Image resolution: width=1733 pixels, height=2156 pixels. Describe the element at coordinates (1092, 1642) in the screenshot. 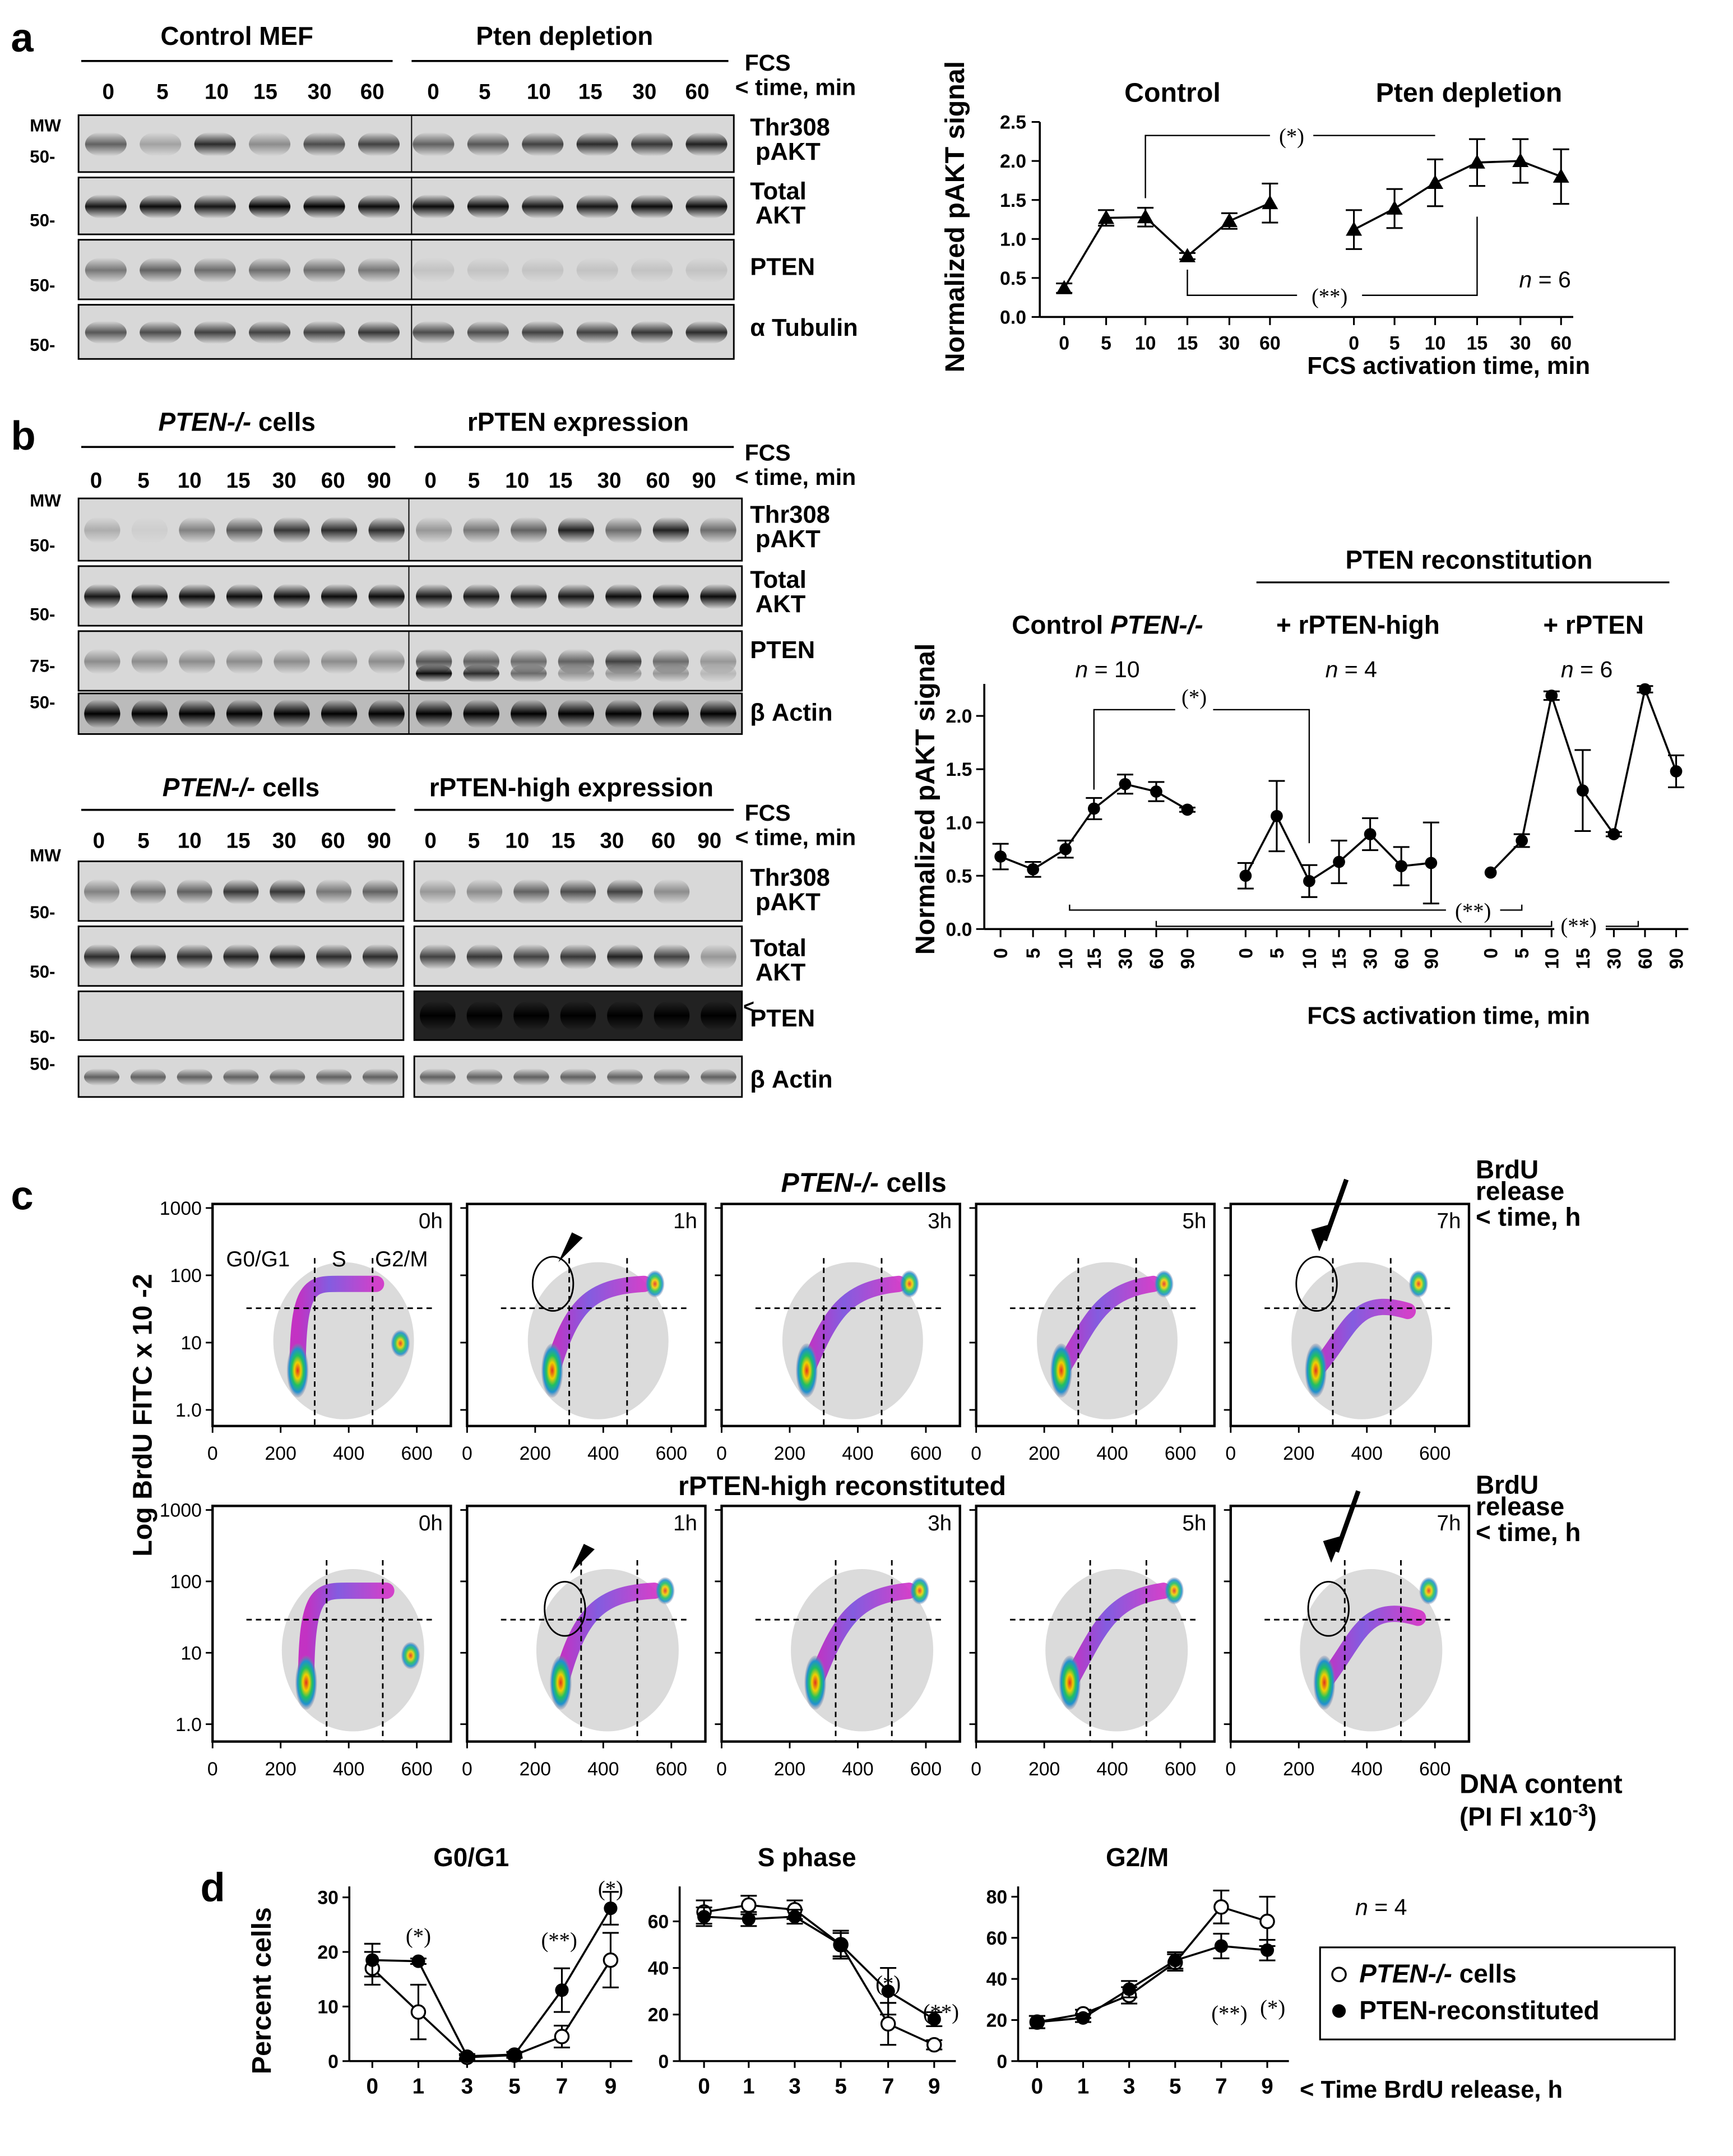

I see `flow-plot-1-3: 0 200 400 600 5h` at that location.